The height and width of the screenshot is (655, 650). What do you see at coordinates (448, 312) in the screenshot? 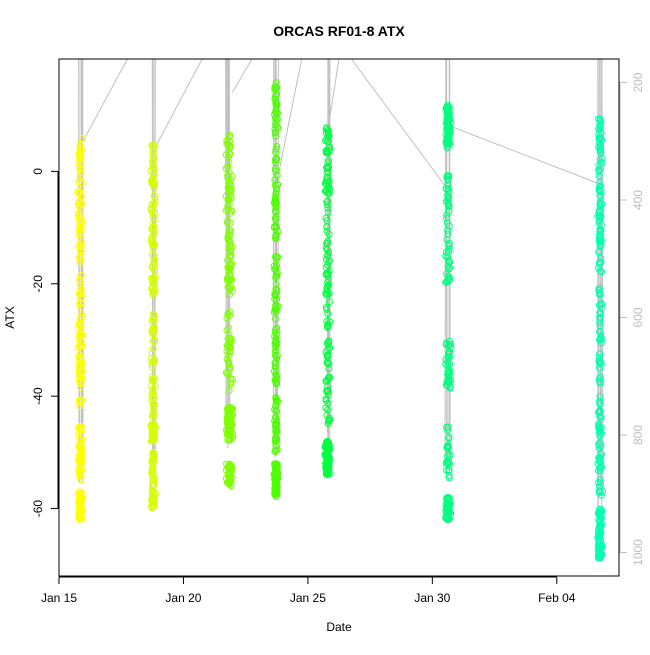
I see `flight-series-rf06` at bounding box center [448, 312].